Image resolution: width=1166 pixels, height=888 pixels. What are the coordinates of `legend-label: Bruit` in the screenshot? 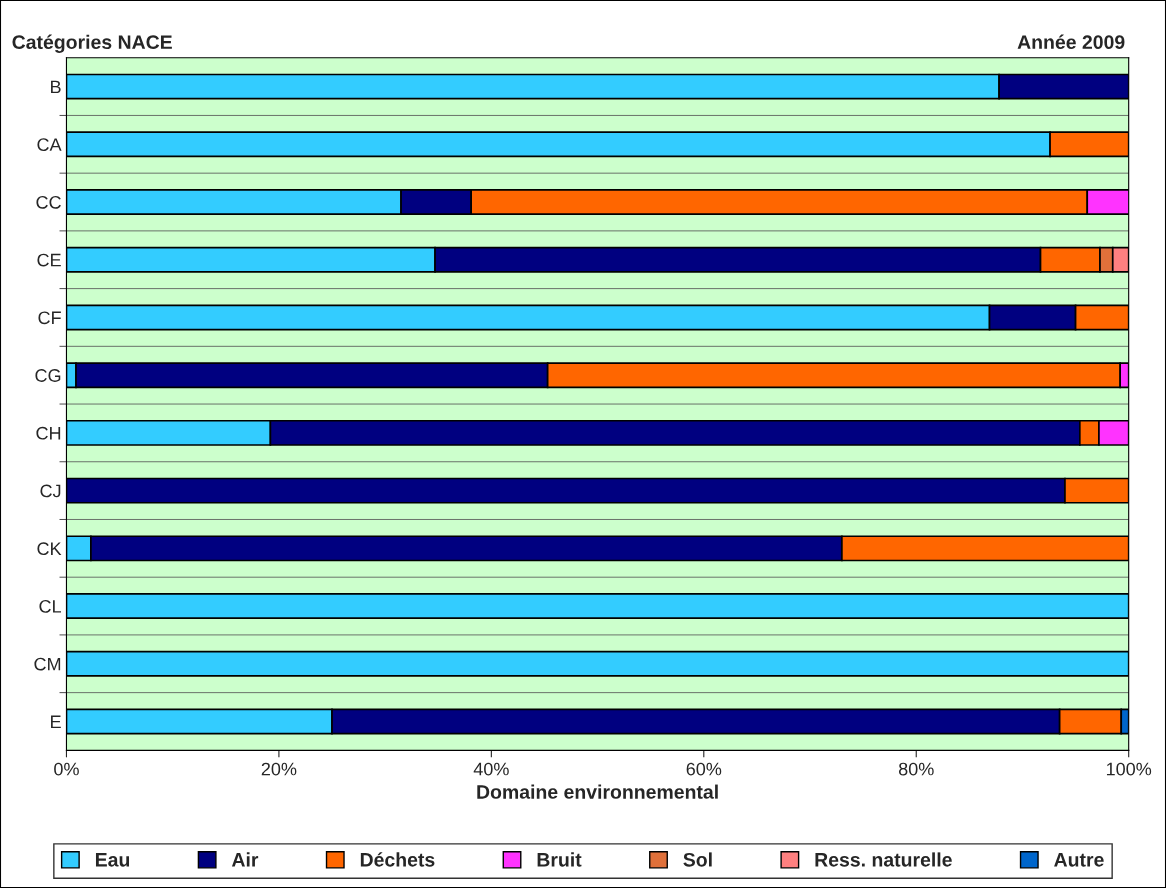 It's located at (559, 859).